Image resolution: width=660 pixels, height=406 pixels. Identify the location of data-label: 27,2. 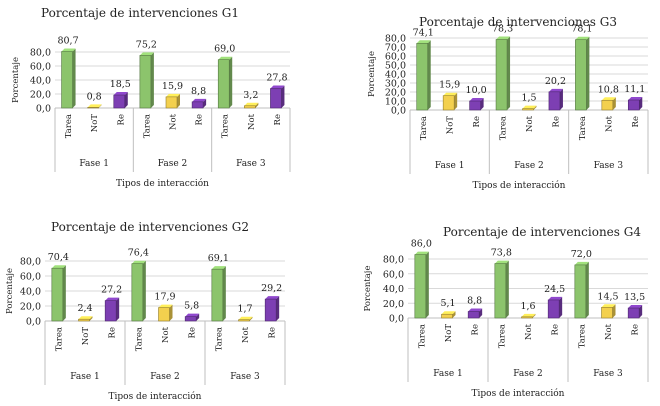
(111, 290).